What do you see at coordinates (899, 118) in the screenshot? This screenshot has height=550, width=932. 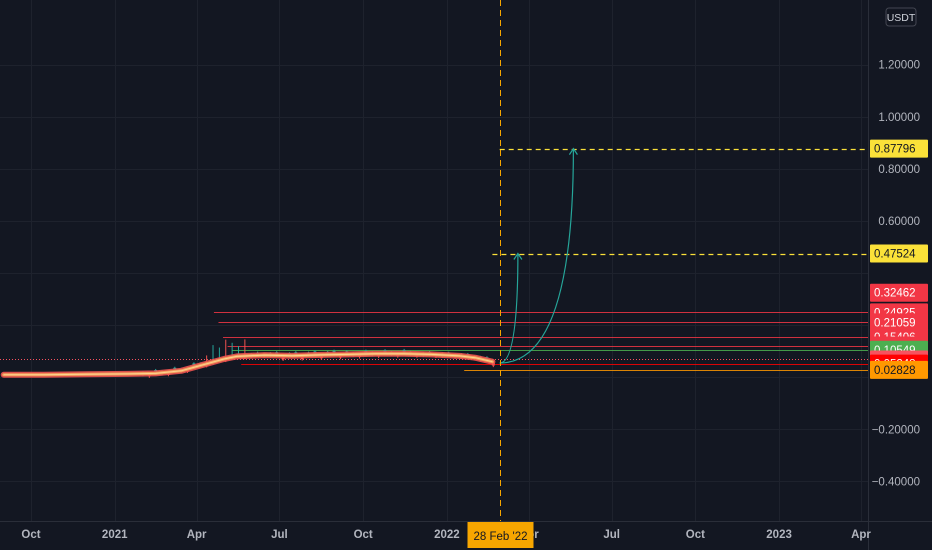 I see `price-tick-label: 1.00000` at bounding box center [899, 118].